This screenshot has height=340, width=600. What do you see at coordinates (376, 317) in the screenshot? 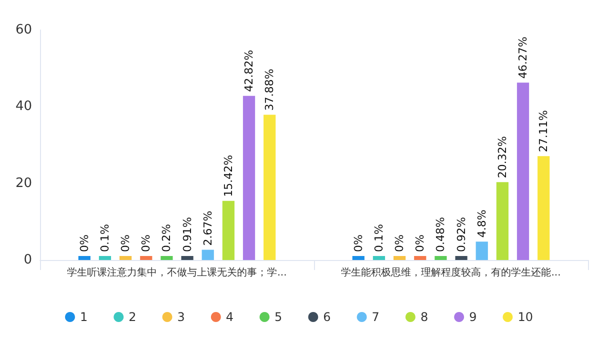
I see `legend-label: 7` at bounding box center [376, 317].